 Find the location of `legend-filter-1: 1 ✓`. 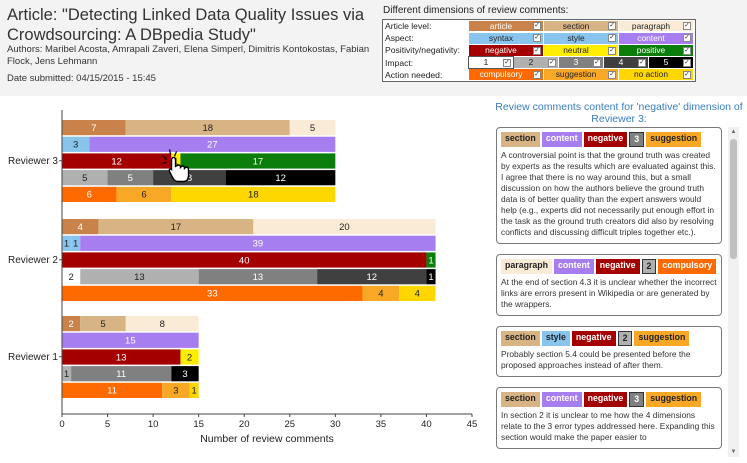

legend-filter-1: 1 ✓ is located at coordinates (491, 63).